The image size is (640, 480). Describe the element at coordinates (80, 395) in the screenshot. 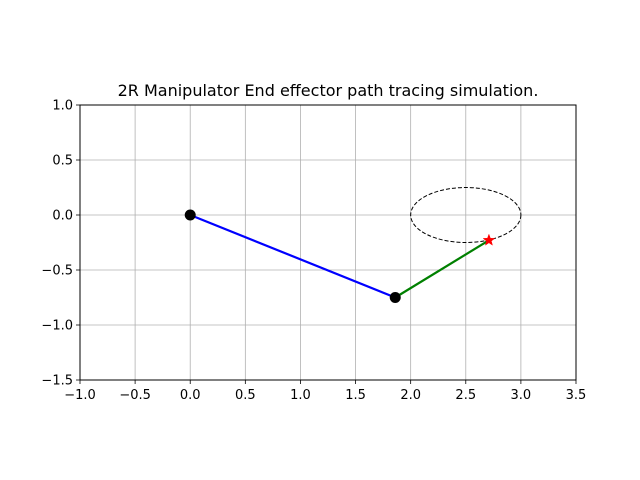

I see `x-tick-label: −1.0` at that location.